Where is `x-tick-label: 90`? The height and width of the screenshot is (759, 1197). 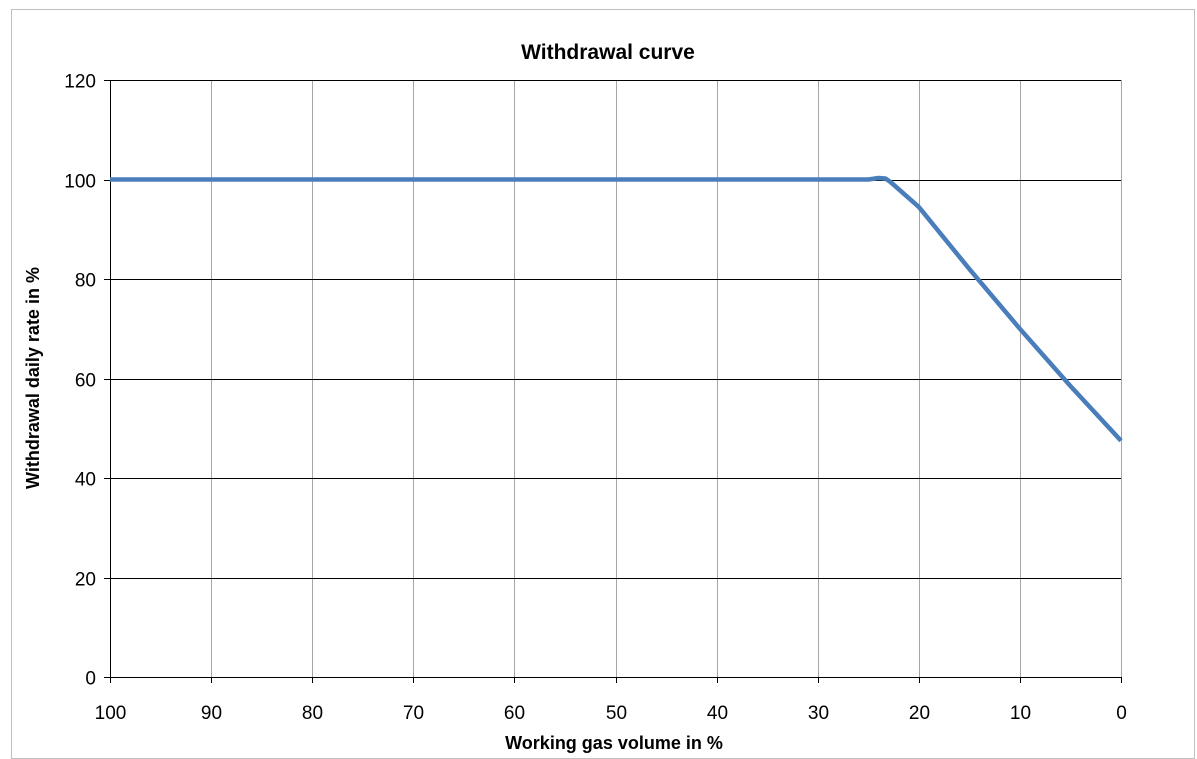
x-tick-label: 90 is located at coordinates (211, 713).